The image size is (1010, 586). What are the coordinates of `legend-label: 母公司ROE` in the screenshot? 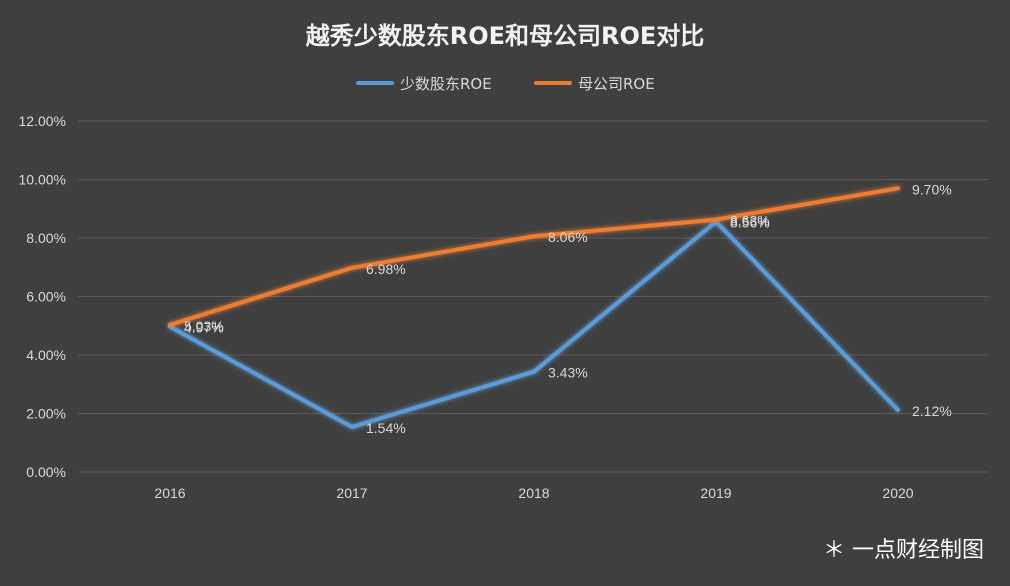 It's located at (616, 84).